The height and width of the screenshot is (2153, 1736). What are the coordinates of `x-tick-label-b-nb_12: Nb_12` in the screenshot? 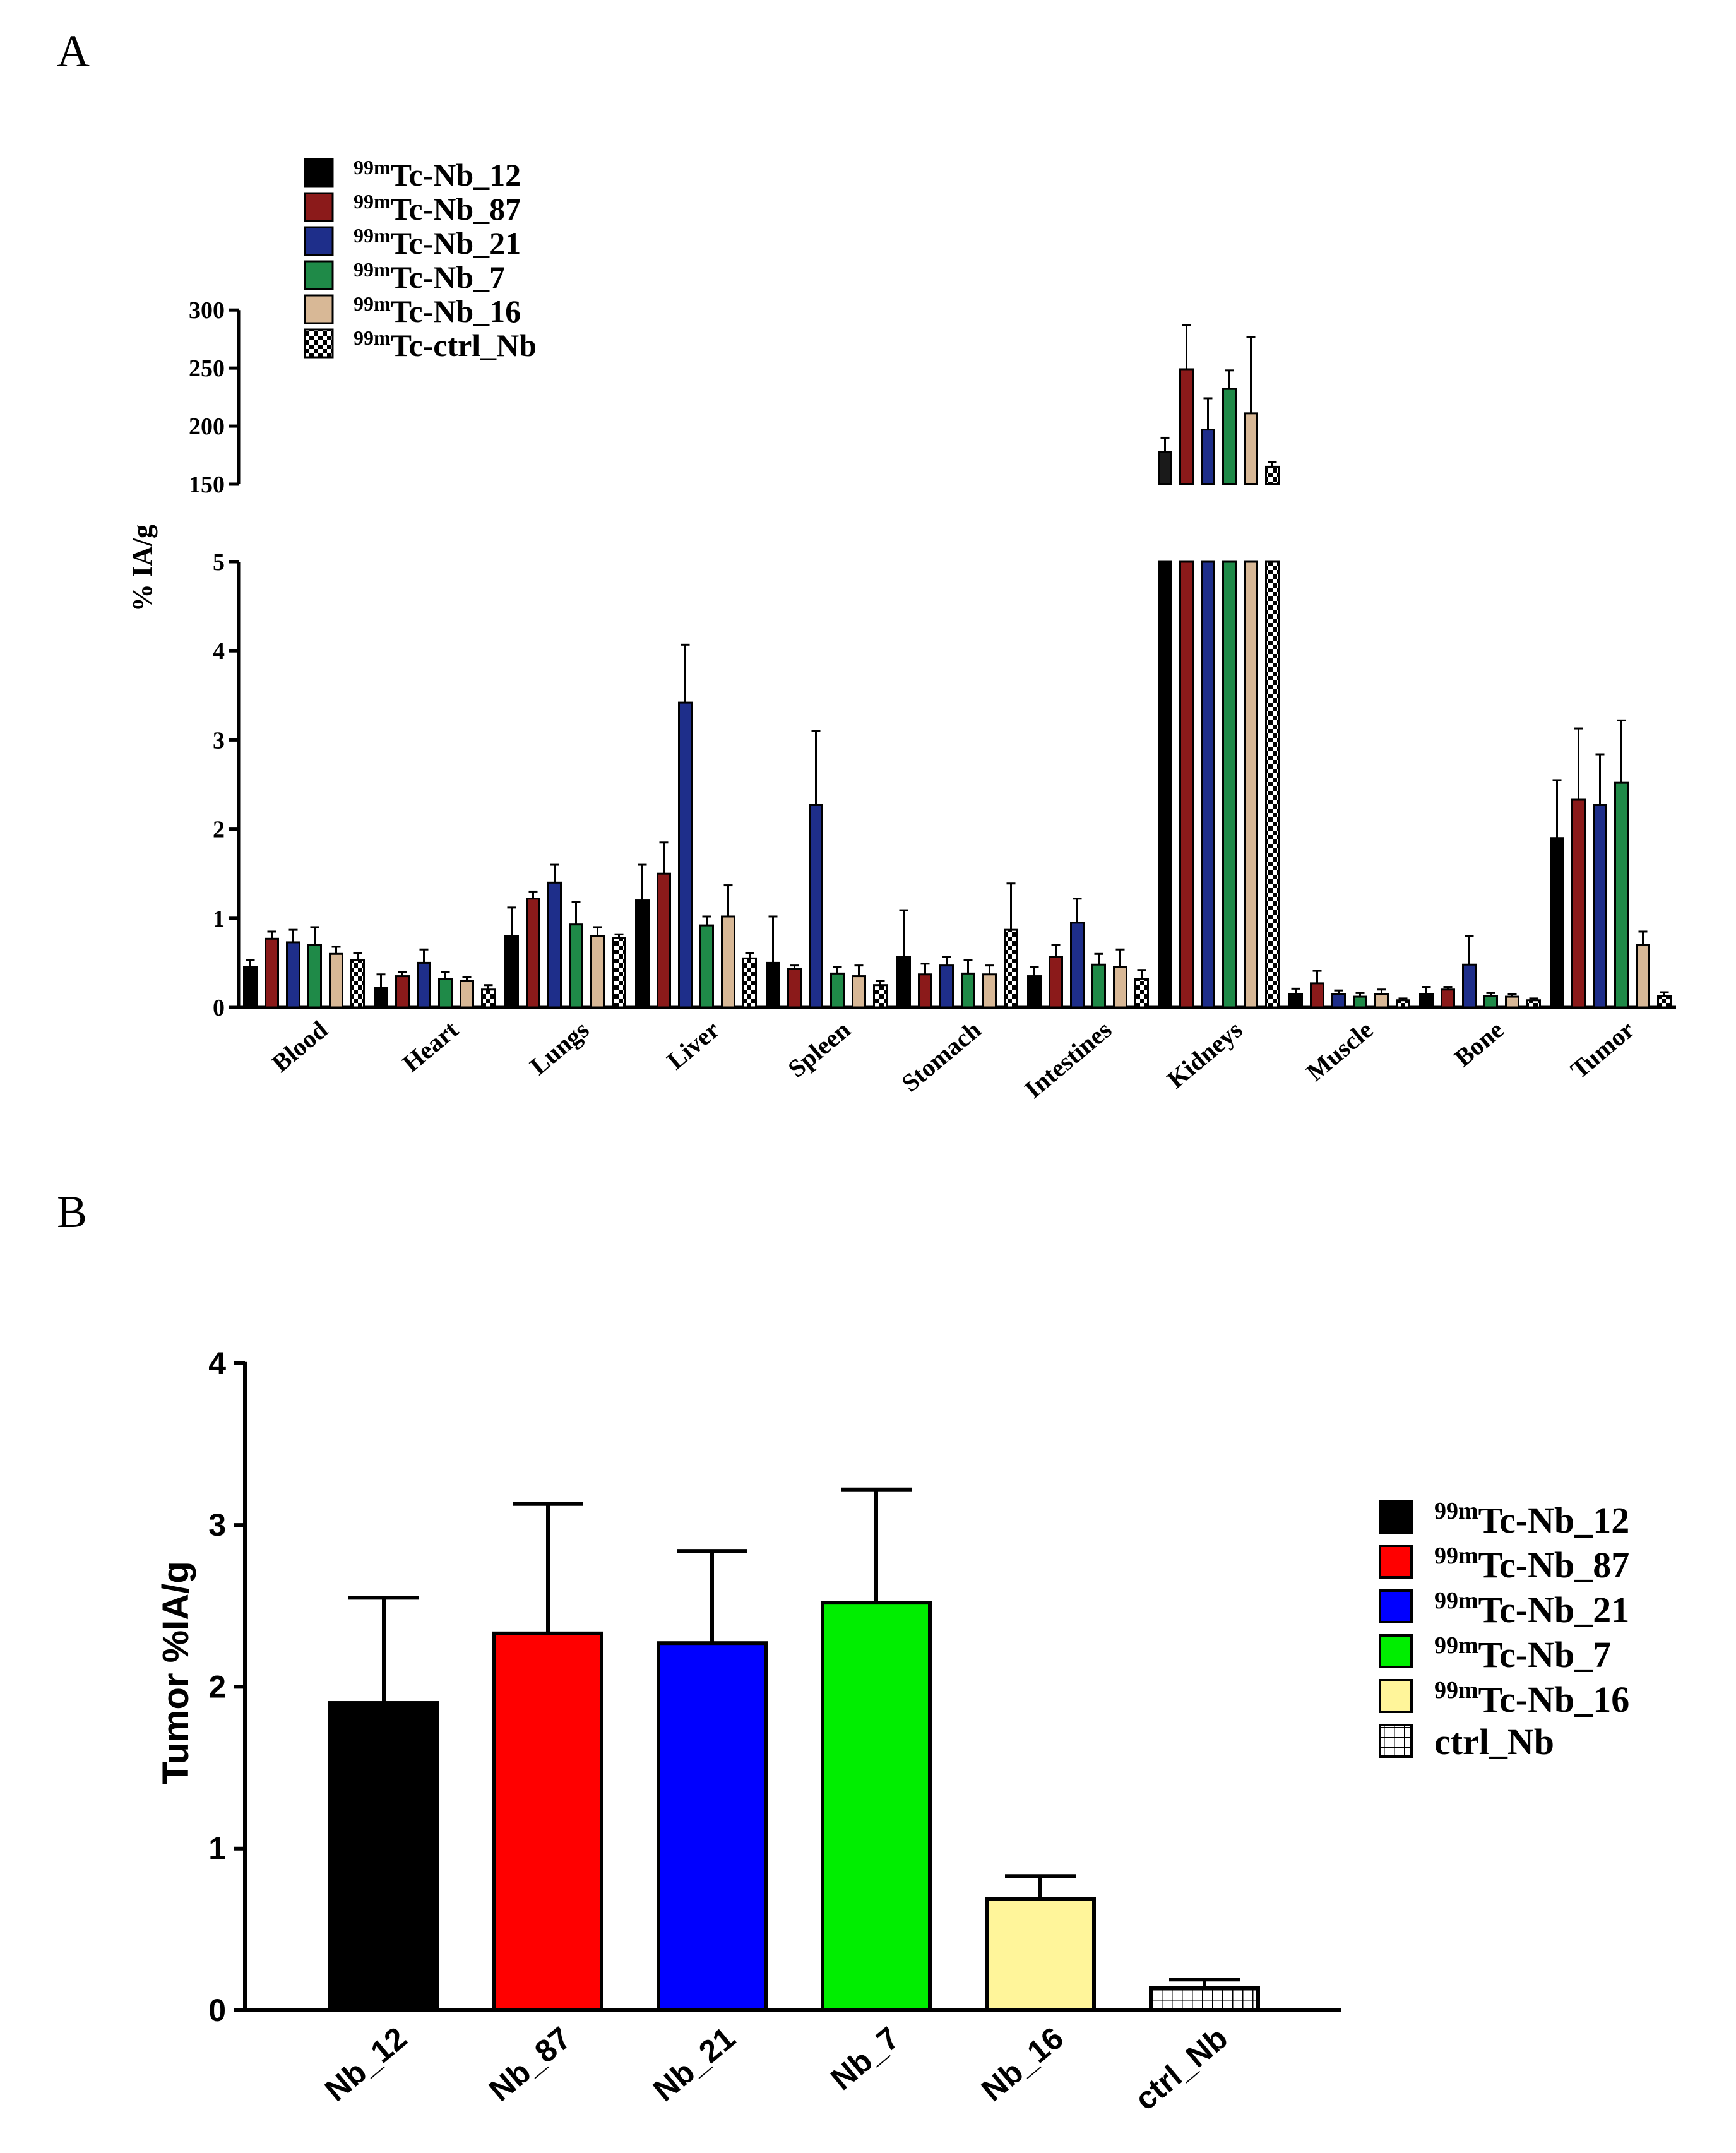 It's located at (366, 2064).